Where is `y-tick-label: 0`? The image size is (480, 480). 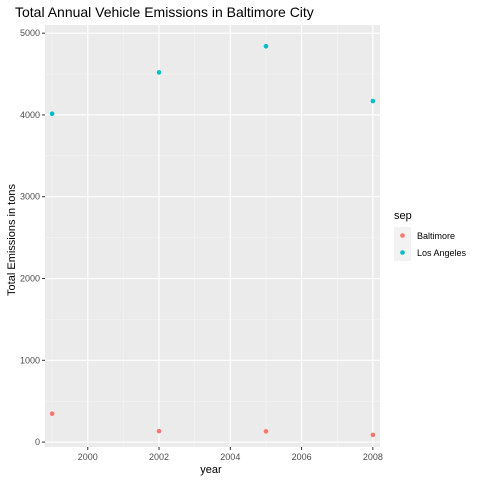 y-tick-label: 0 is located at coordinates (37, 442).